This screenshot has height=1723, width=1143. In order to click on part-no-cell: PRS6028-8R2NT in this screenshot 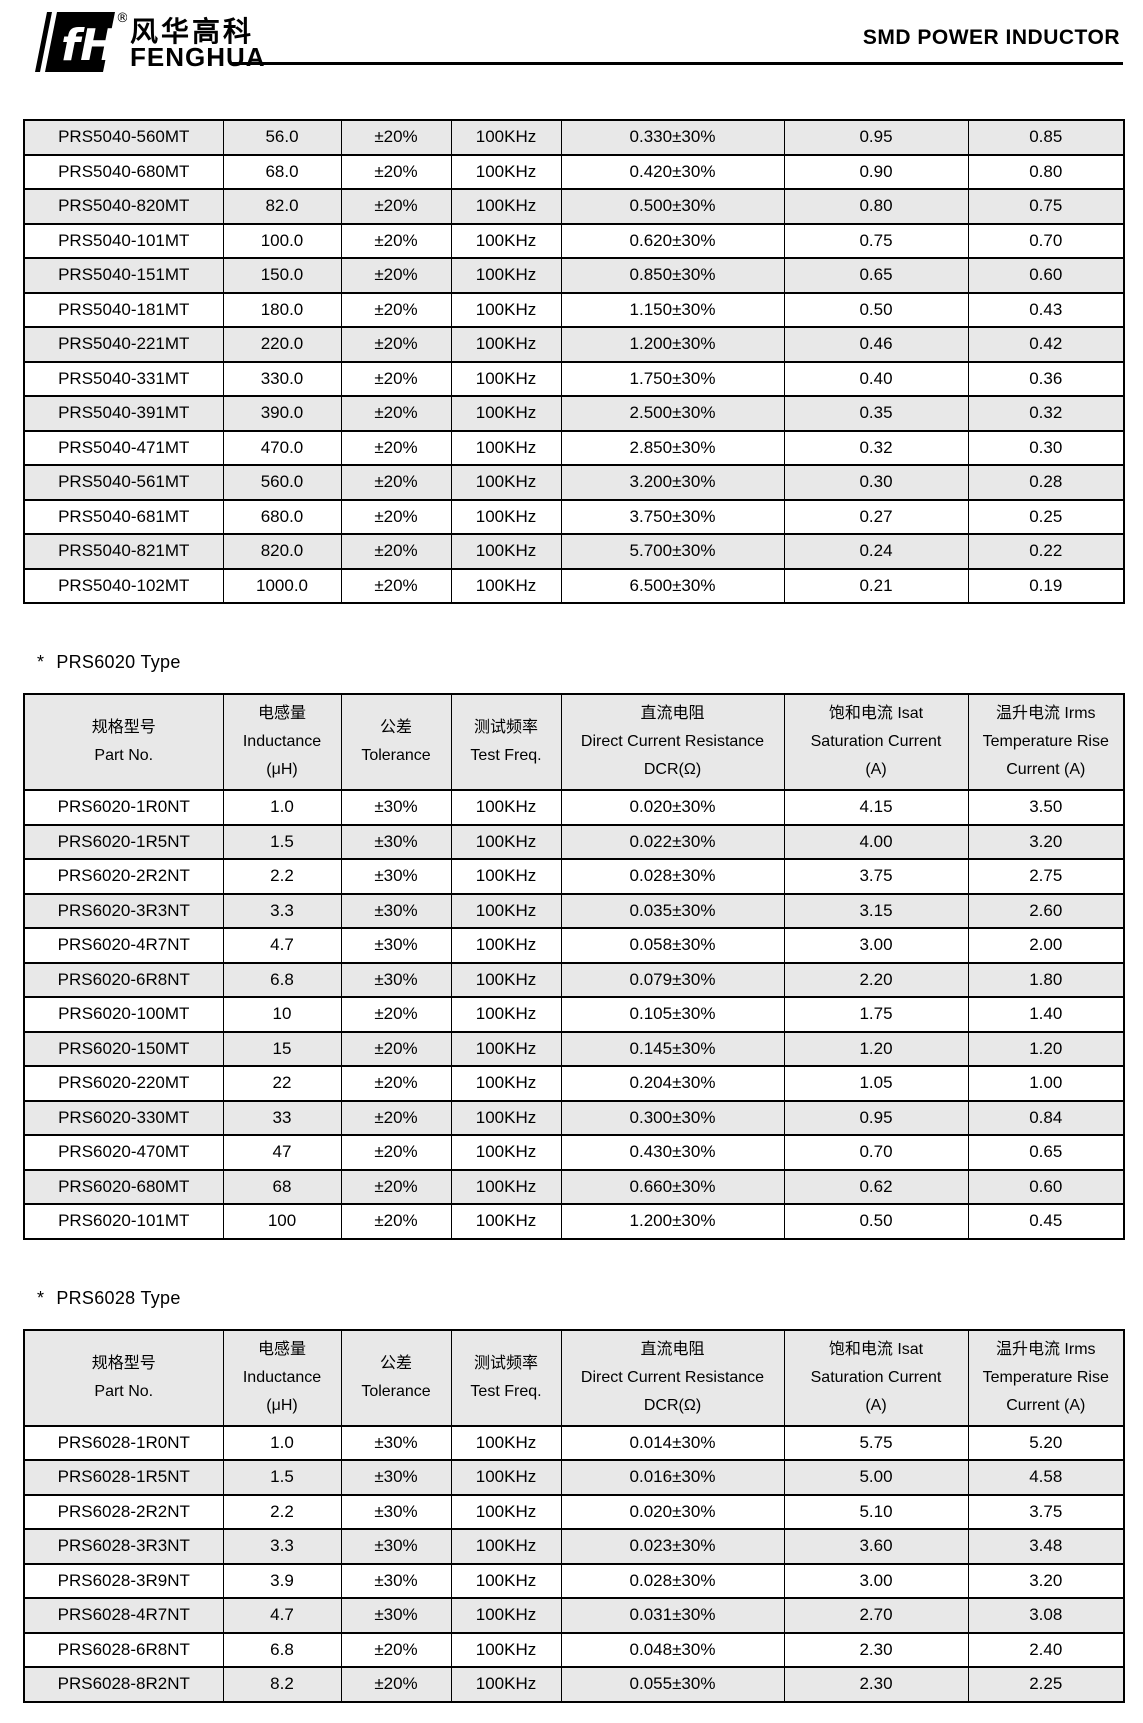, I will do `click(123, 1684)`.